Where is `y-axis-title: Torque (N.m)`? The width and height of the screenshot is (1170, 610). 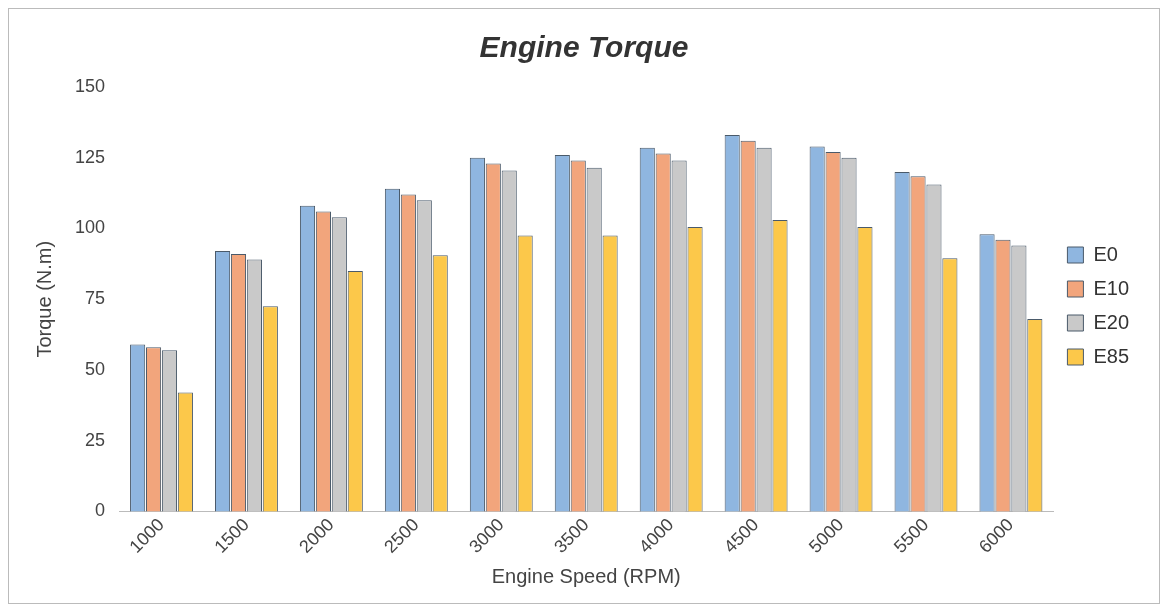
y-axis-title: Torque (N.m) is located at coordinates (43, 299).